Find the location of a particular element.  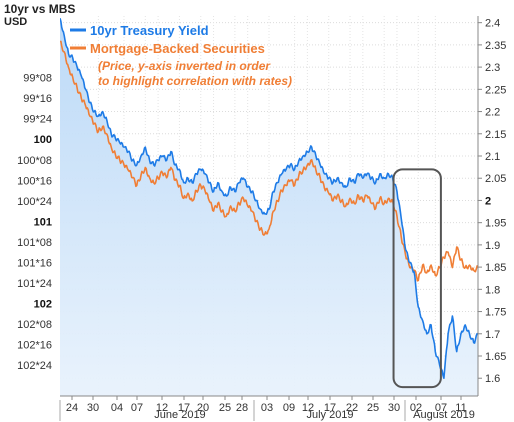

y-right-tick-3: 2.25 is located at coordinates (495, 90).